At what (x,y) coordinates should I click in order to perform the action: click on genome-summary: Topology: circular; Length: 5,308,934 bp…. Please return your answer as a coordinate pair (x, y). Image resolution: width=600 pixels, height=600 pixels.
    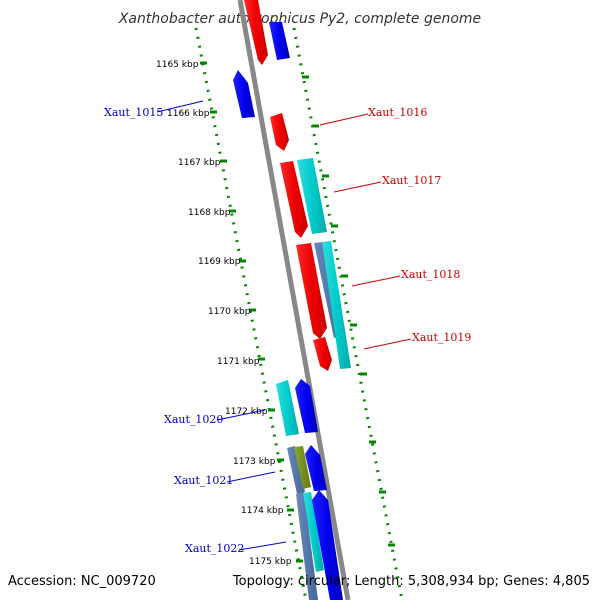
    Looking at the image, I should click on (411, 581).